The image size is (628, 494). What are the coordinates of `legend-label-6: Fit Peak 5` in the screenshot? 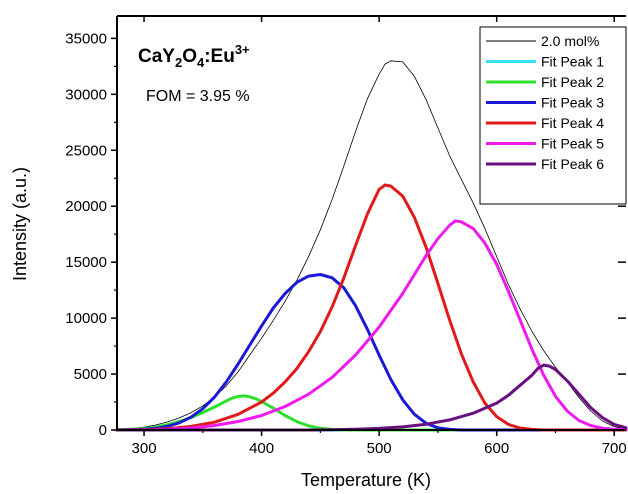 It's located at (572, 144).